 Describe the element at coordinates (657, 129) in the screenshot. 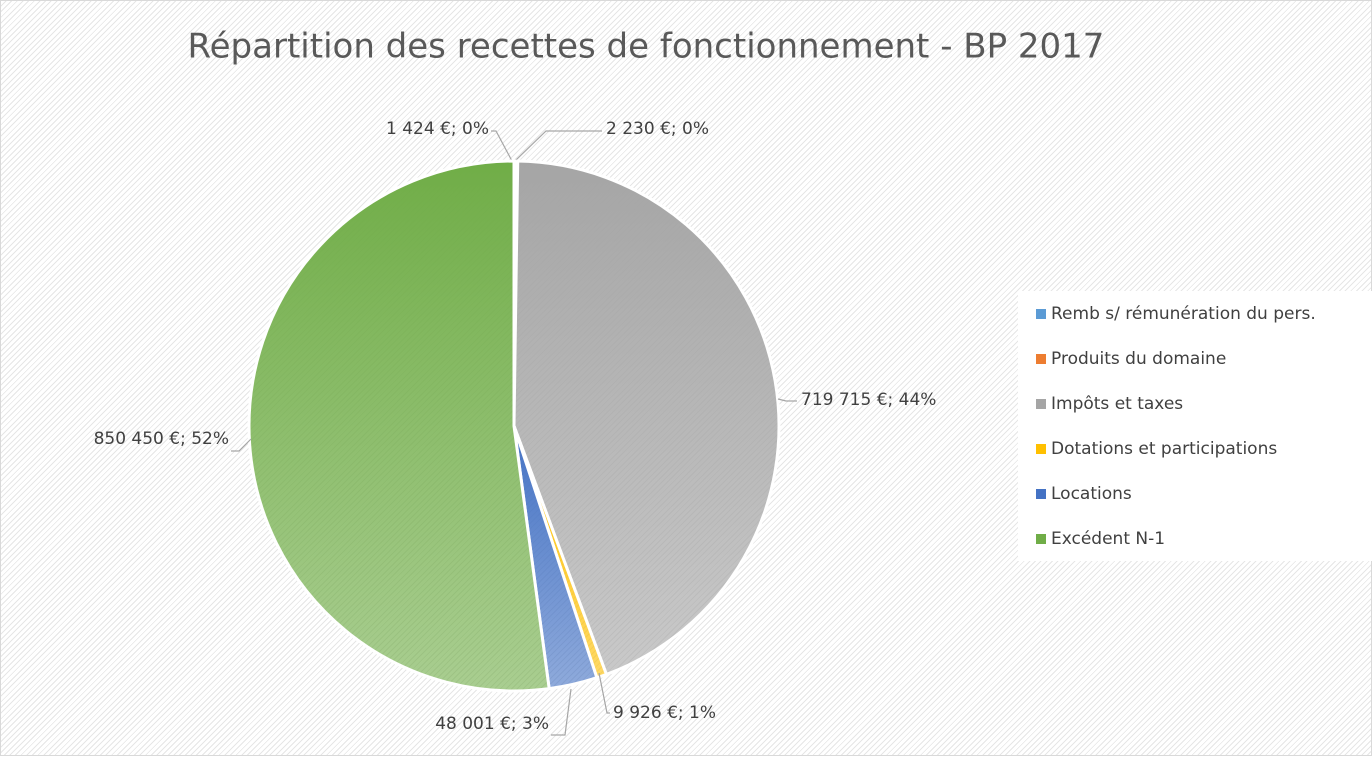

I see `data-label: 2 230 €; 0%` at that location.